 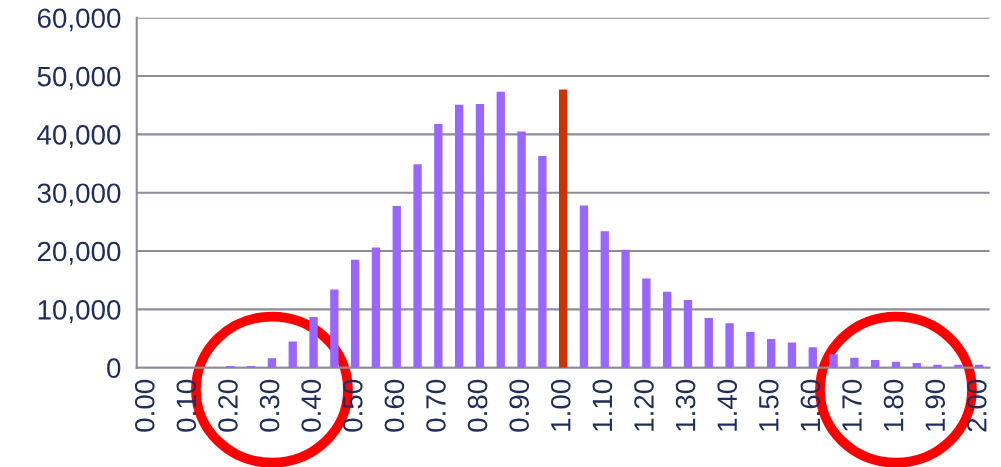 I want to click on x-tick-label: 0.40, so click(x=311, y=405).